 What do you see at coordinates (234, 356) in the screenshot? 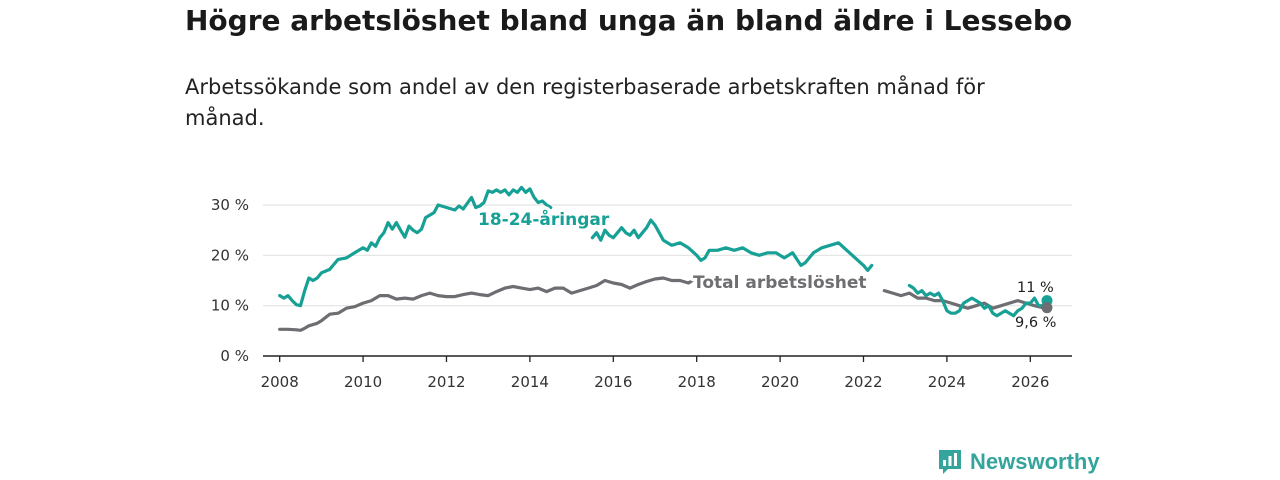
I see `y-tick-label: 0 %` at bounding box center [234, 356].